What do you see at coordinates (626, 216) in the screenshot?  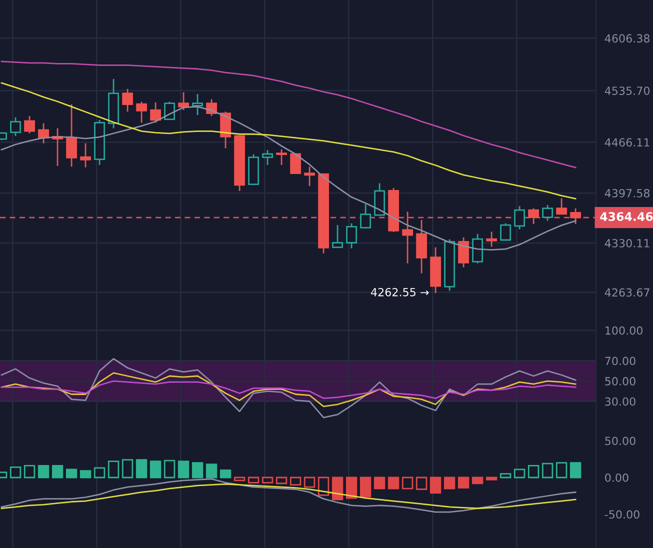 I see `ref-line-label: 4364.46` at bounding box center [626, 216].